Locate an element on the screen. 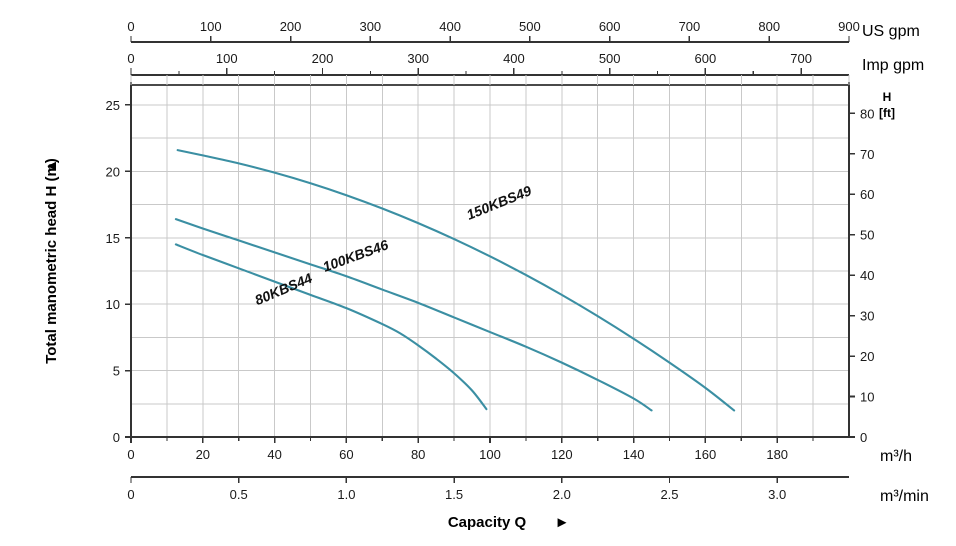 This screenshot has height=546, width=956. bottom-axis-tick-label: 160 is located at coordinates (706, 454).